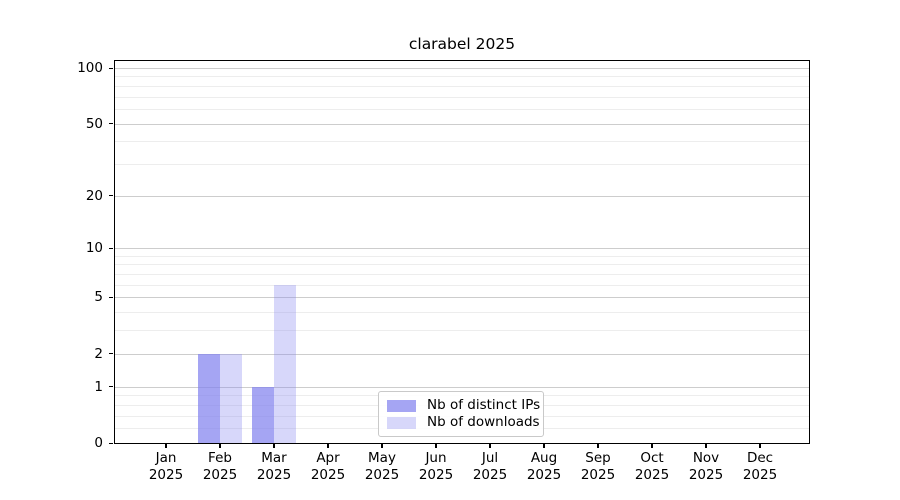 This screenshot has height=500, width=900. I want to click on x-tick-label-feb: Feb 2025, so click(220, 467).